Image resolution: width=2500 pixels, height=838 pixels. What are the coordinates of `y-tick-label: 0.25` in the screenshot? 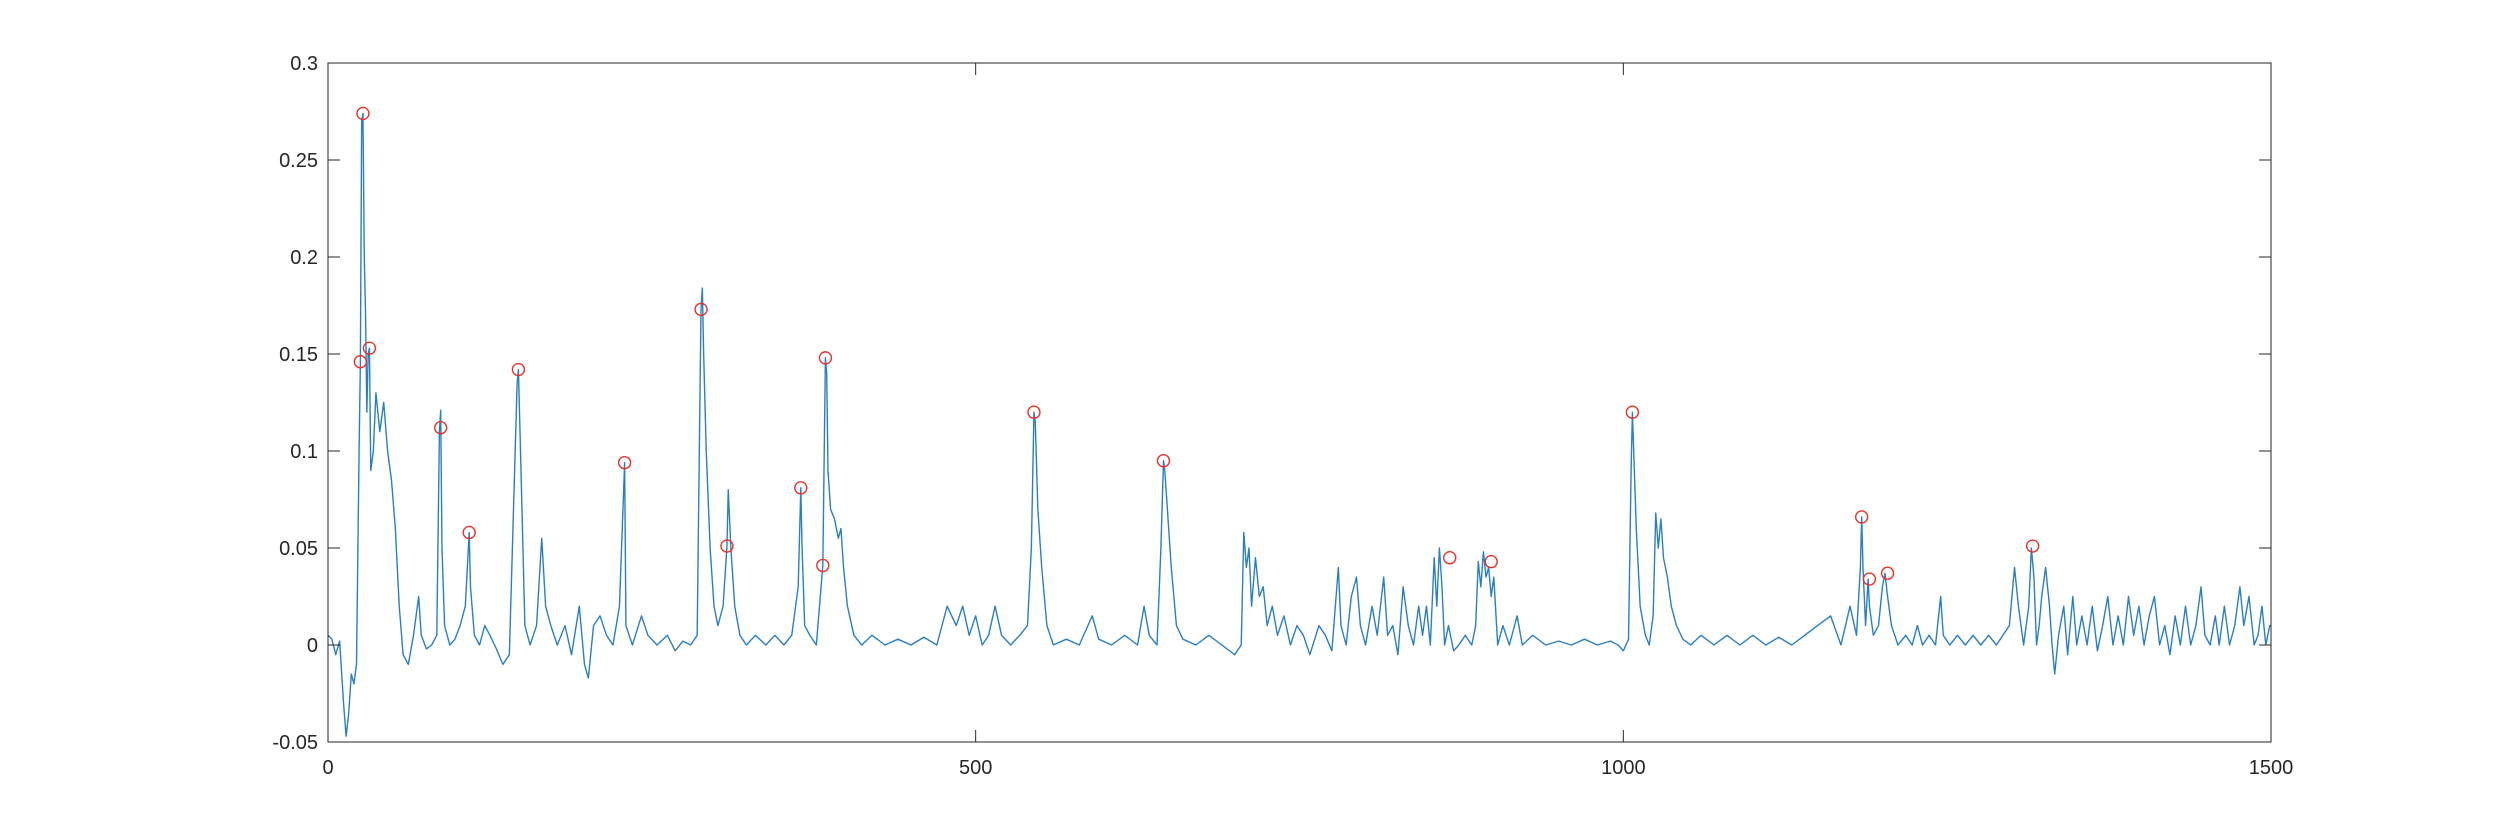 It's located at (298, 161).